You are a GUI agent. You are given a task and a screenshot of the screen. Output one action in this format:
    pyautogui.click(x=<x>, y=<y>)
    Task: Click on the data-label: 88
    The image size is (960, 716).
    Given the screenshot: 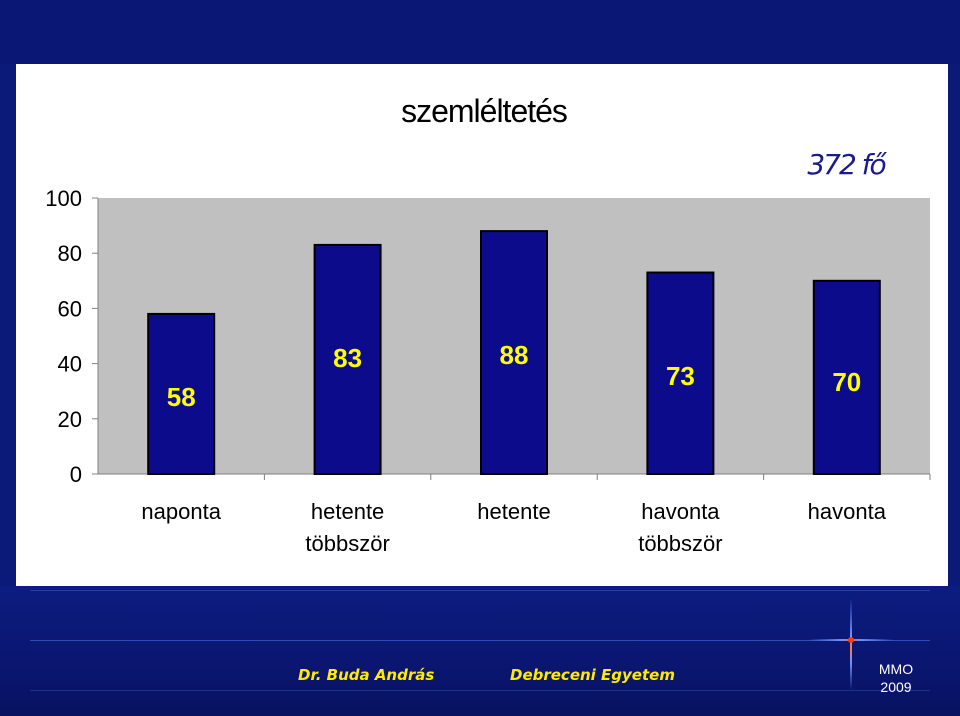 What is the action you would take?
    pyautogui.click(x=514, y=355)
    